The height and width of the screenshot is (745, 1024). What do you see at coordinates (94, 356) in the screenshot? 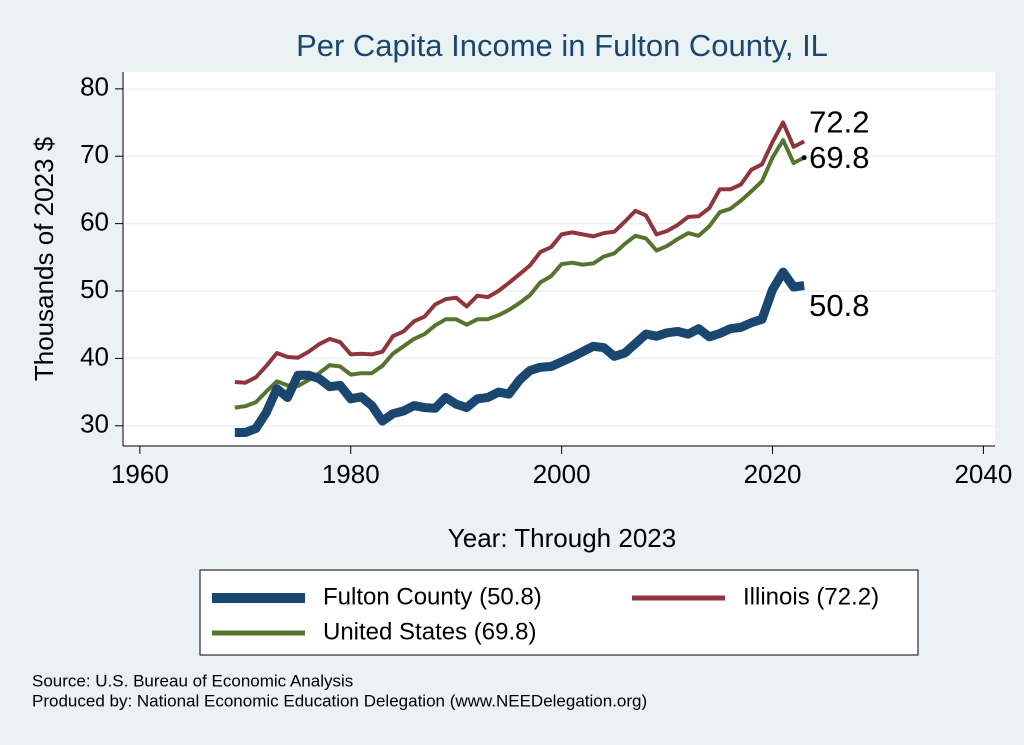
I see `y-tick-label: 40` at bounding box center [94, 356].